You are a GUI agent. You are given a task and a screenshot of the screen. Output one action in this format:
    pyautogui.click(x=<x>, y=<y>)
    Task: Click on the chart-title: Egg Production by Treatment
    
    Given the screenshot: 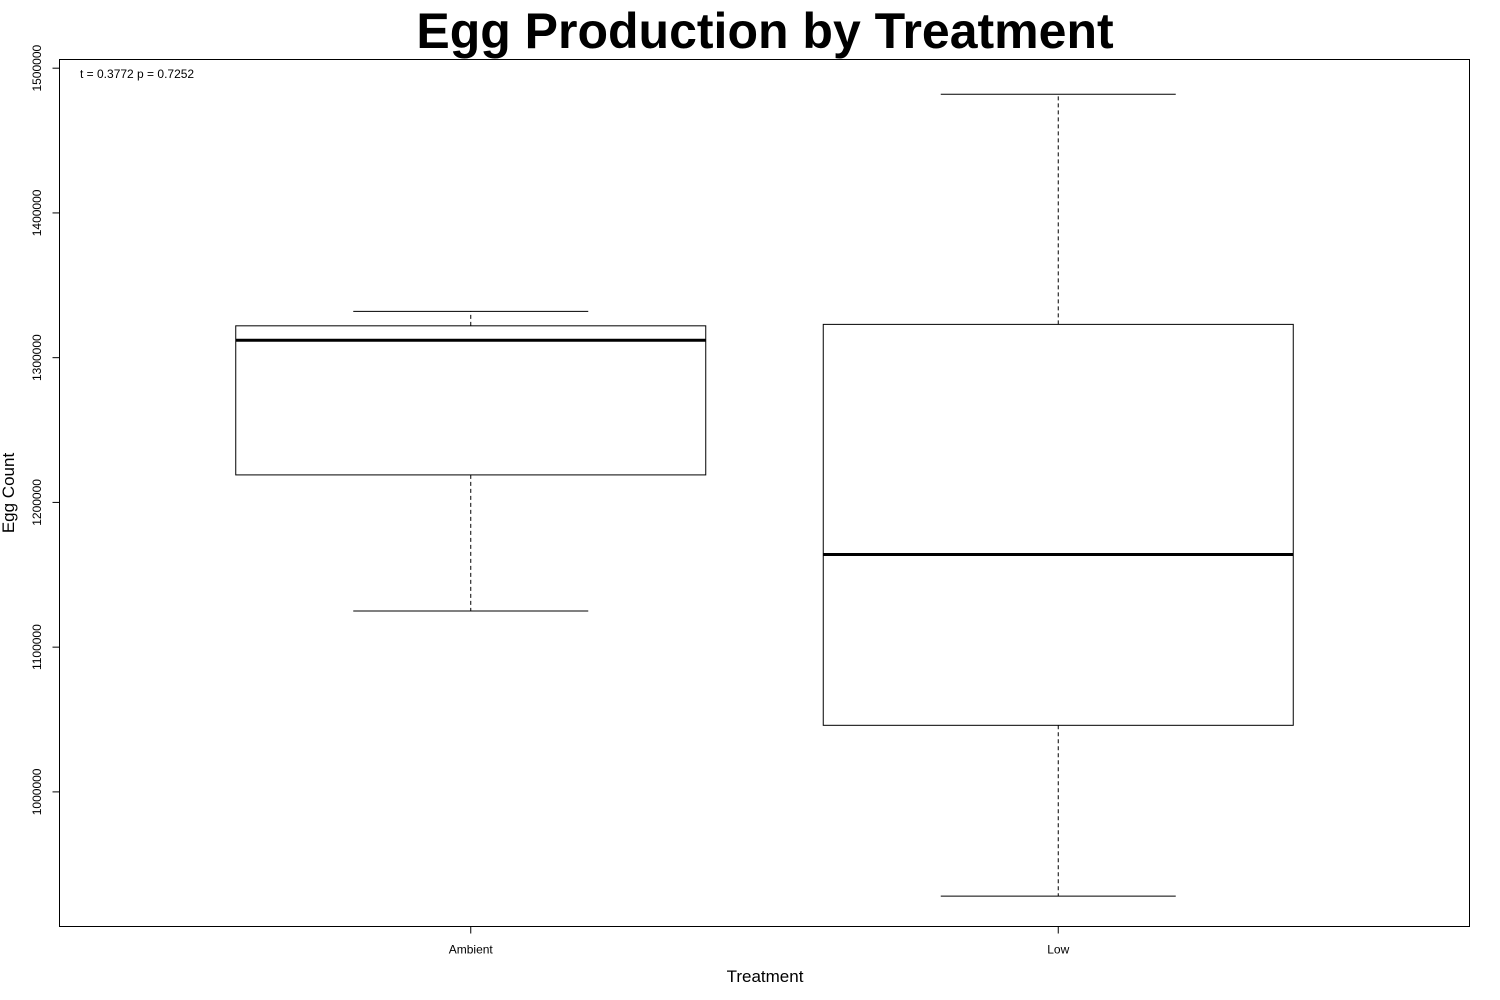 What is the action you would take?
    pyautogui.click(x=765, y=31)
    